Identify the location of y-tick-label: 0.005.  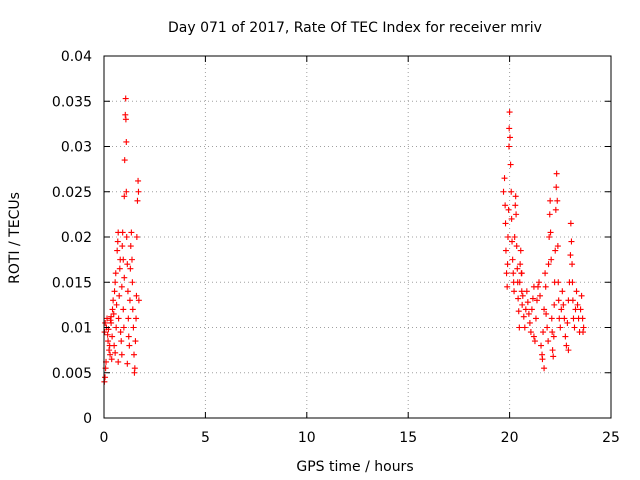
(72, 374).